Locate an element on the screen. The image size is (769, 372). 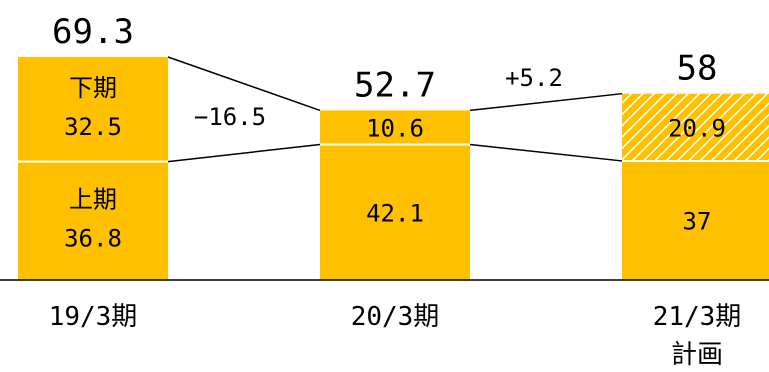
series-label-upper: 下期 is located at coordinates (93, 88).